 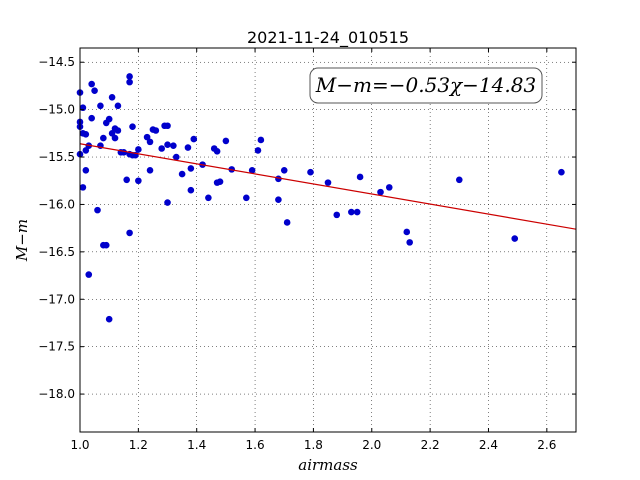 I want to click on fit-line-group, so click(x=328, y=186).